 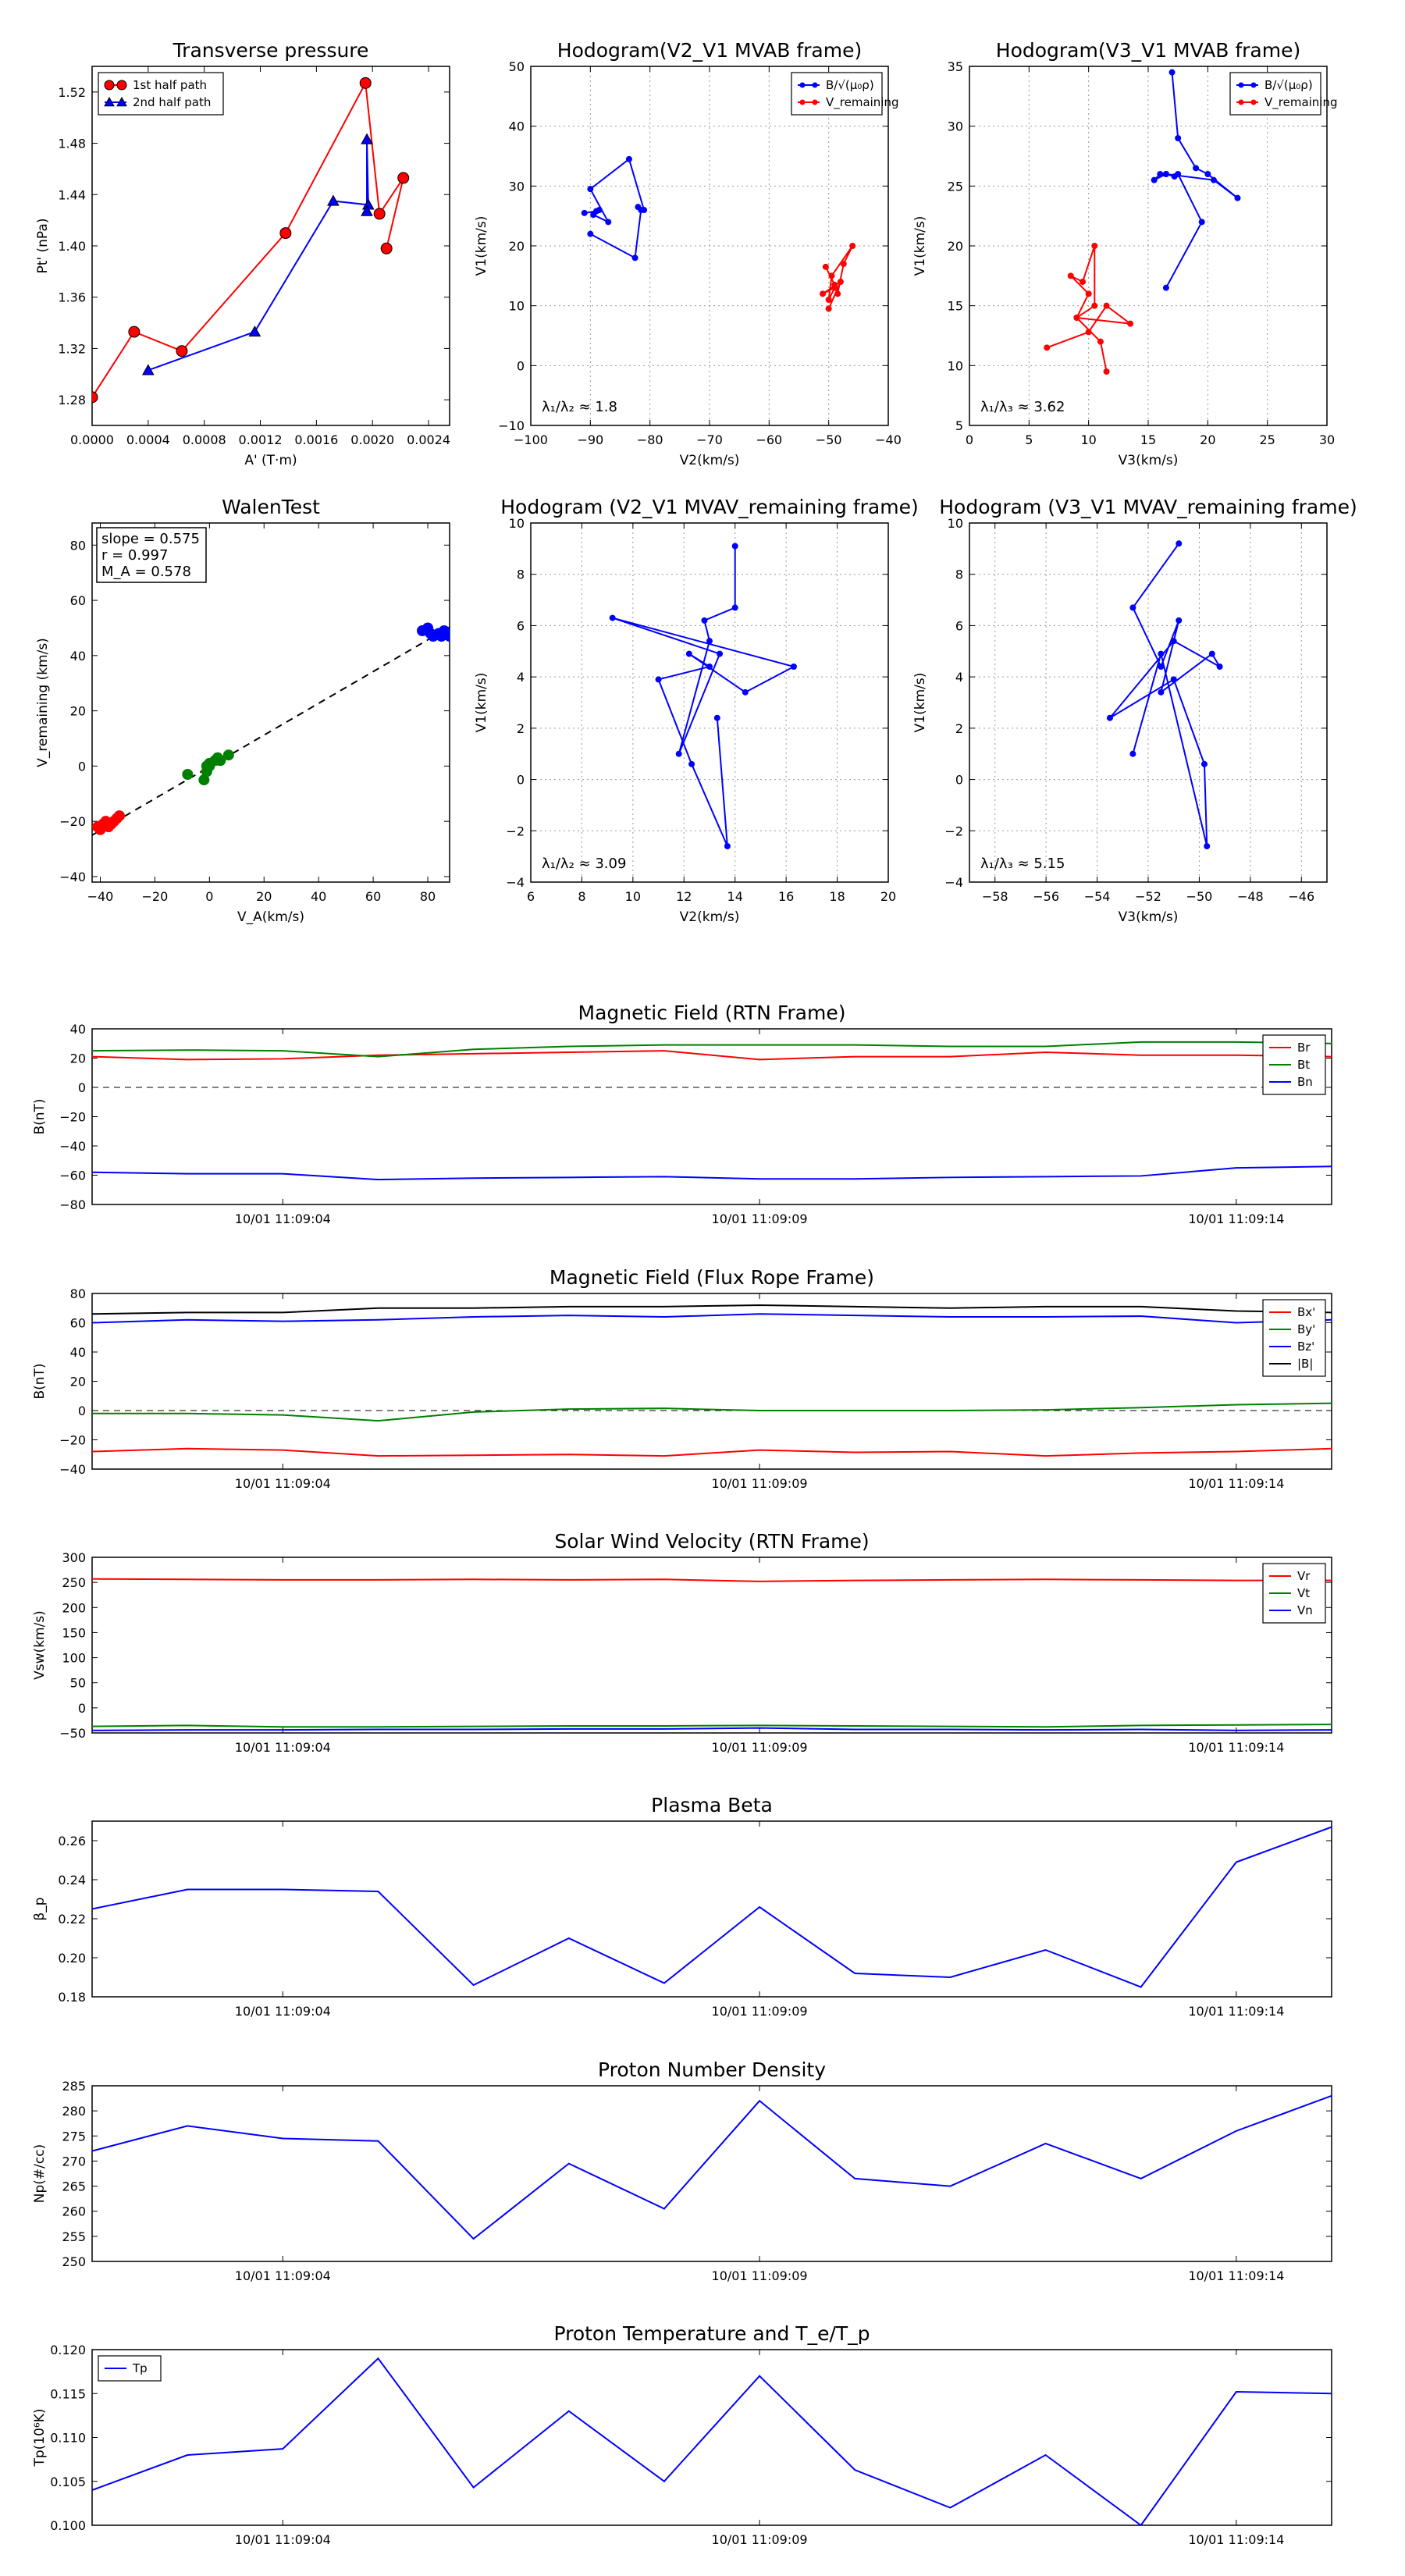 I want to click on y-tick-label: 1.36, so click(x=72, y=297).